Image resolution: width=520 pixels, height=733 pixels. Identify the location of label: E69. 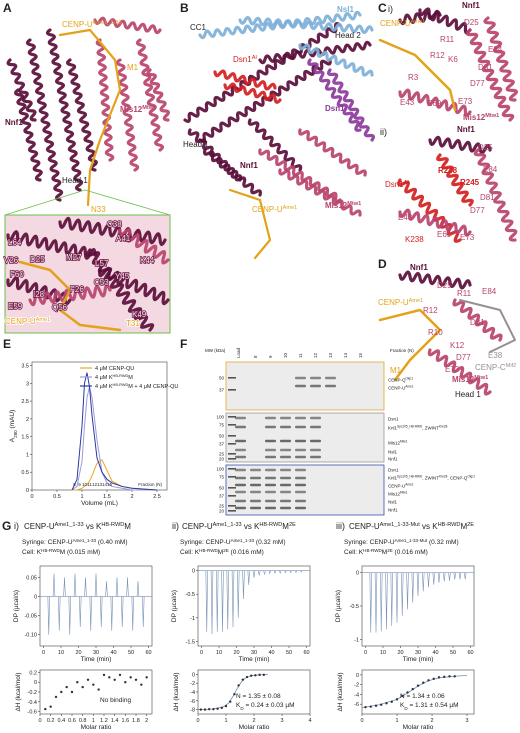
(434, 103).